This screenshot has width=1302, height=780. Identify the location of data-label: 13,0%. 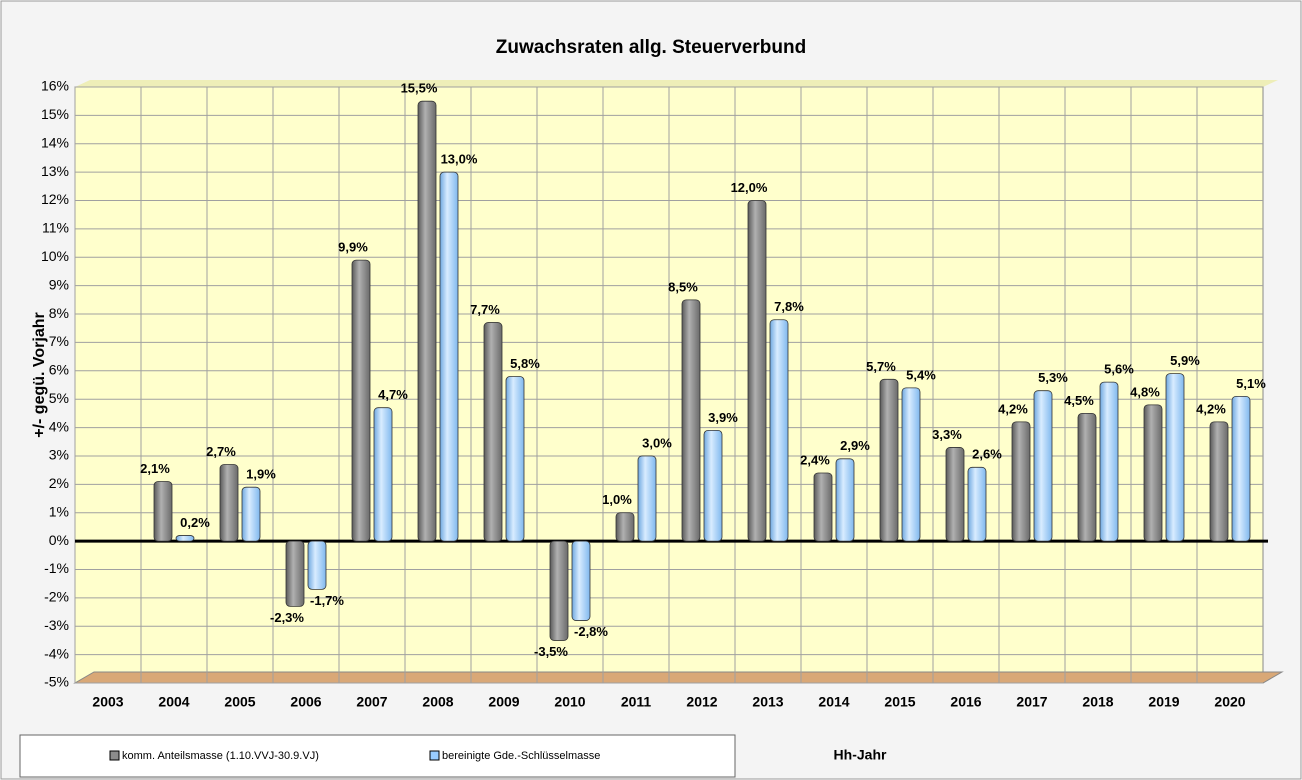
(459, 159).